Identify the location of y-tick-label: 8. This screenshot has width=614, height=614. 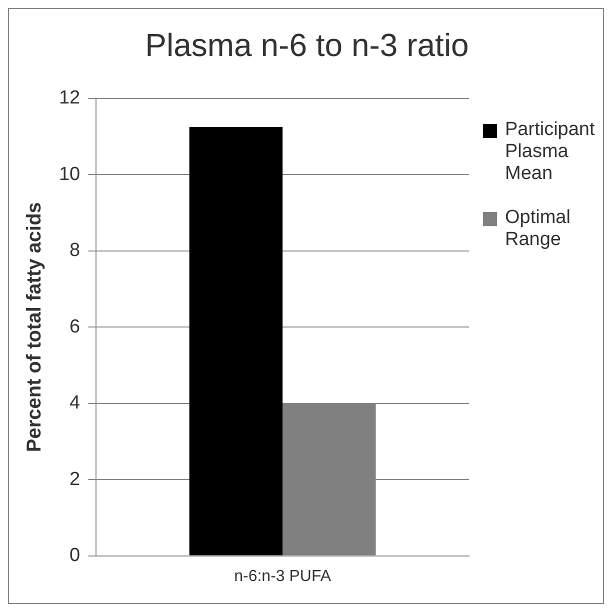
(75, 251).